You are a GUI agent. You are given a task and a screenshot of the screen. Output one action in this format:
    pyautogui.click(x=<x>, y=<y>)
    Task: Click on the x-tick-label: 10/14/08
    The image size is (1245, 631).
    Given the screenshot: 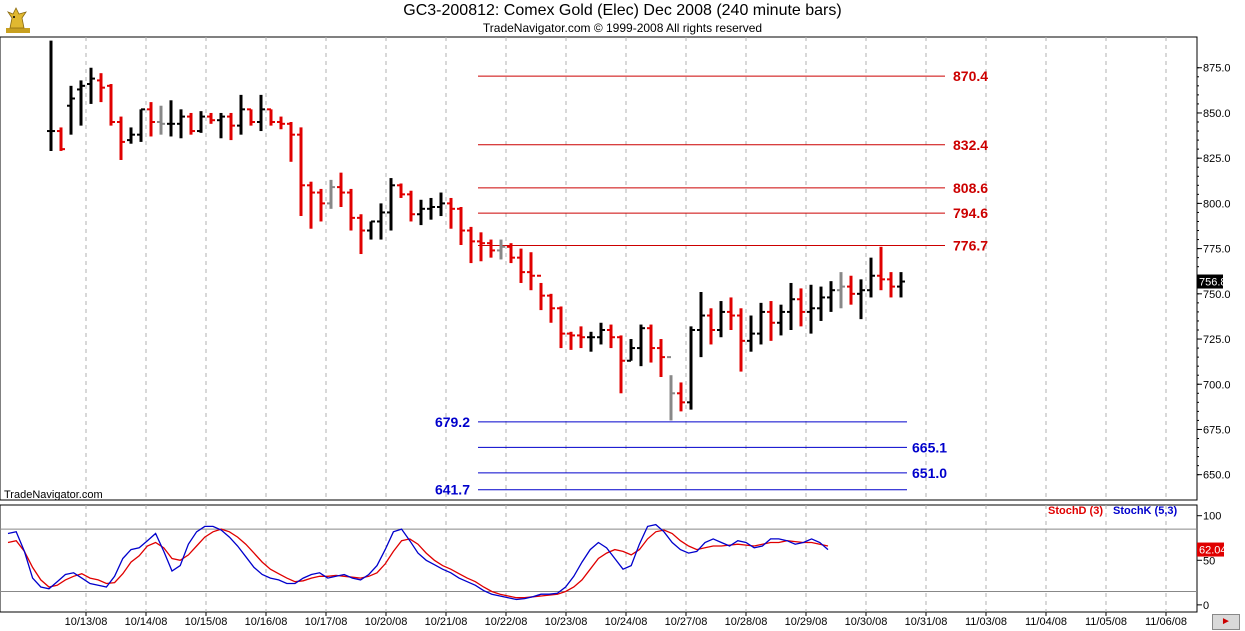 What is the action you would take?
    pyautogui.click(x=146, y=622)
    